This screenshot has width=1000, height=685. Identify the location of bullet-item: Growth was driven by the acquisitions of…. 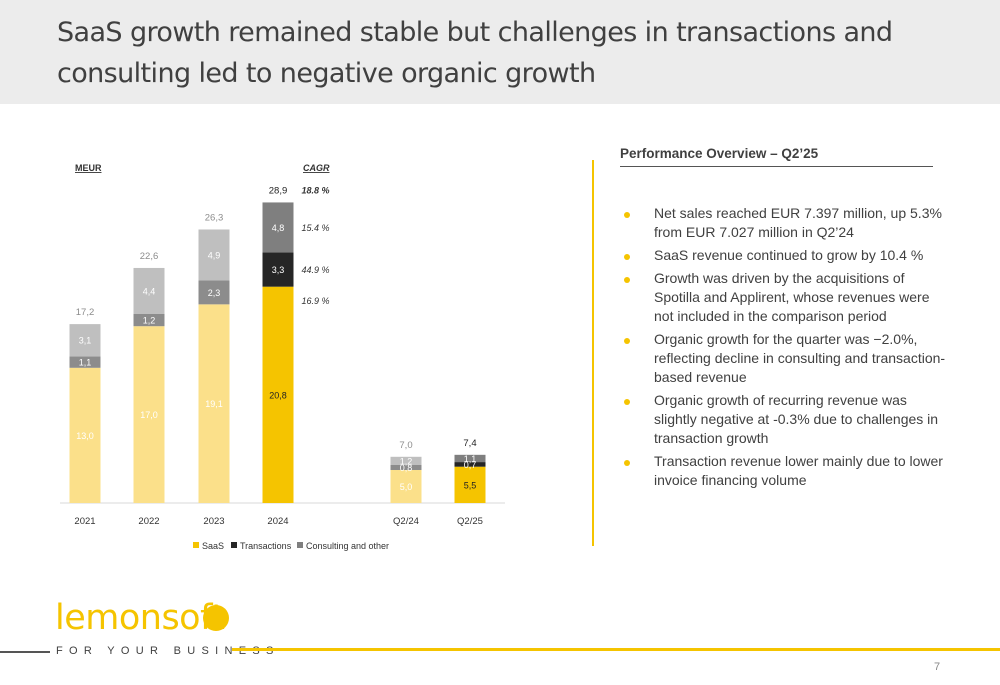
(785, 297).